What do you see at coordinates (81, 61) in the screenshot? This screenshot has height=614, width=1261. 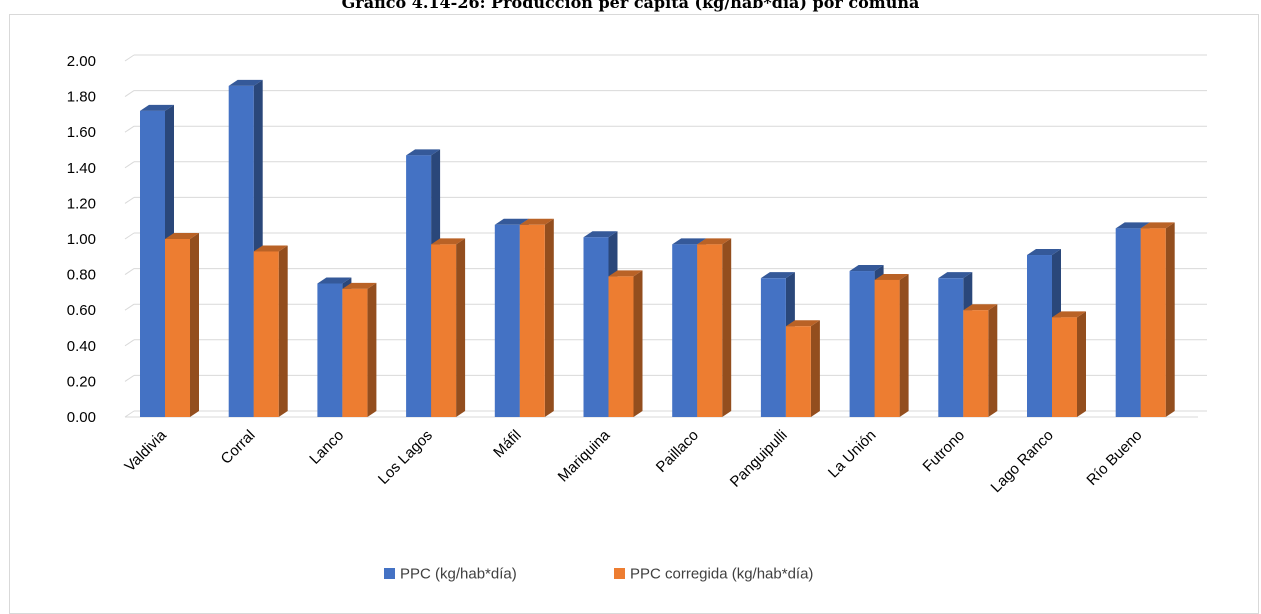 I see `y-tick-label: 2.00` at bounding box center [81, 61].